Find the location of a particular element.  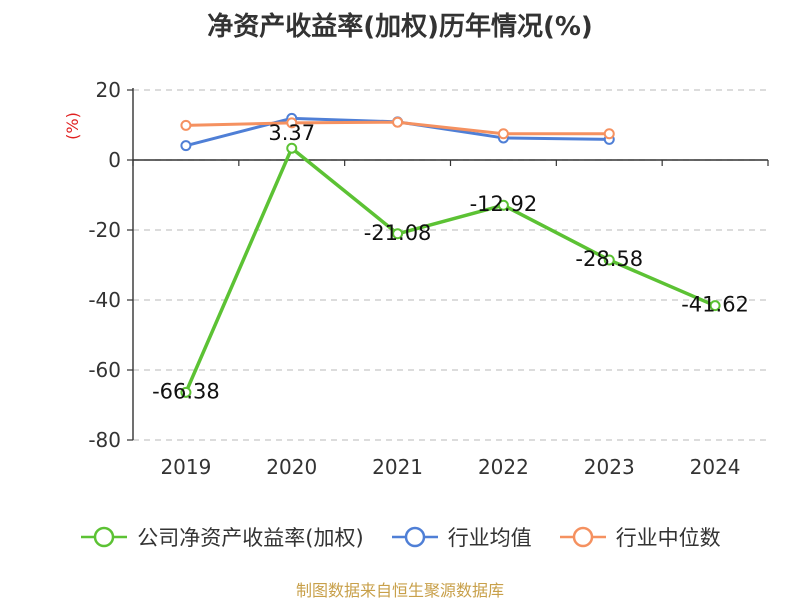

legend-label: 行业均值 is located at coordinates (489, 538).